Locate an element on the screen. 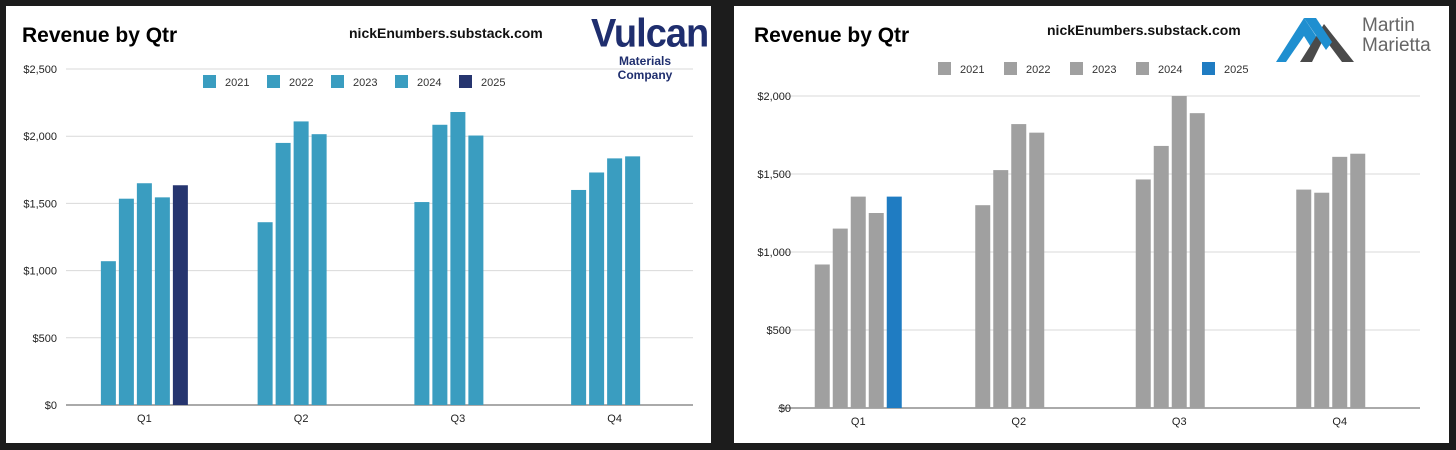 The height and width of the screenshot is (450, 1456). mm-logo-mark is located at coordinates (1315, 40).